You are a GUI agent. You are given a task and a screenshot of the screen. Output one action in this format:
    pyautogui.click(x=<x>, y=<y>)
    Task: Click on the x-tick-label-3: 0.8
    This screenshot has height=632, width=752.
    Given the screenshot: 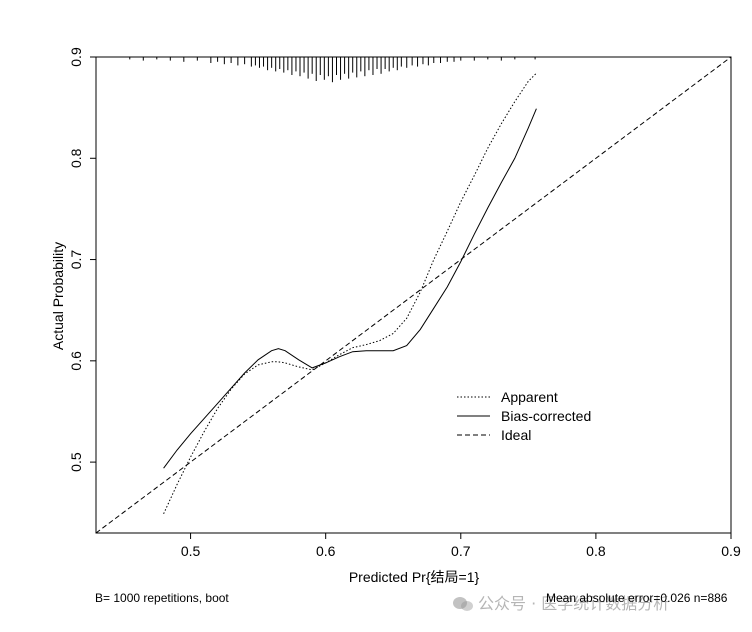 What is the action you would take?
    pyautogui.click(x=596, y=551)
    